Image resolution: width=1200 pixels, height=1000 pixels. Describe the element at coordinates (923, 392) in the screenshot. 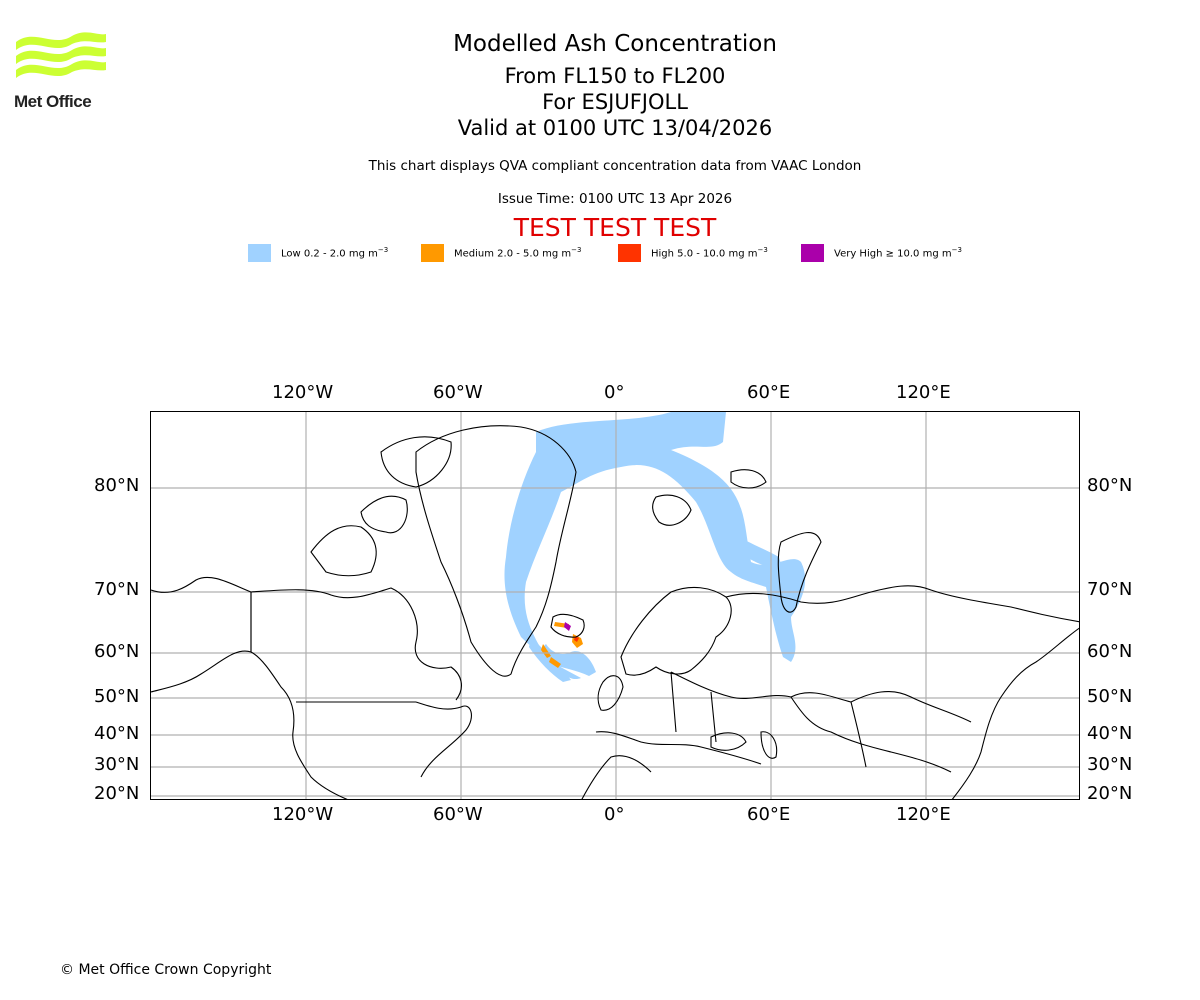

I see `lon-tick-top-120e: 120°E` at that location.